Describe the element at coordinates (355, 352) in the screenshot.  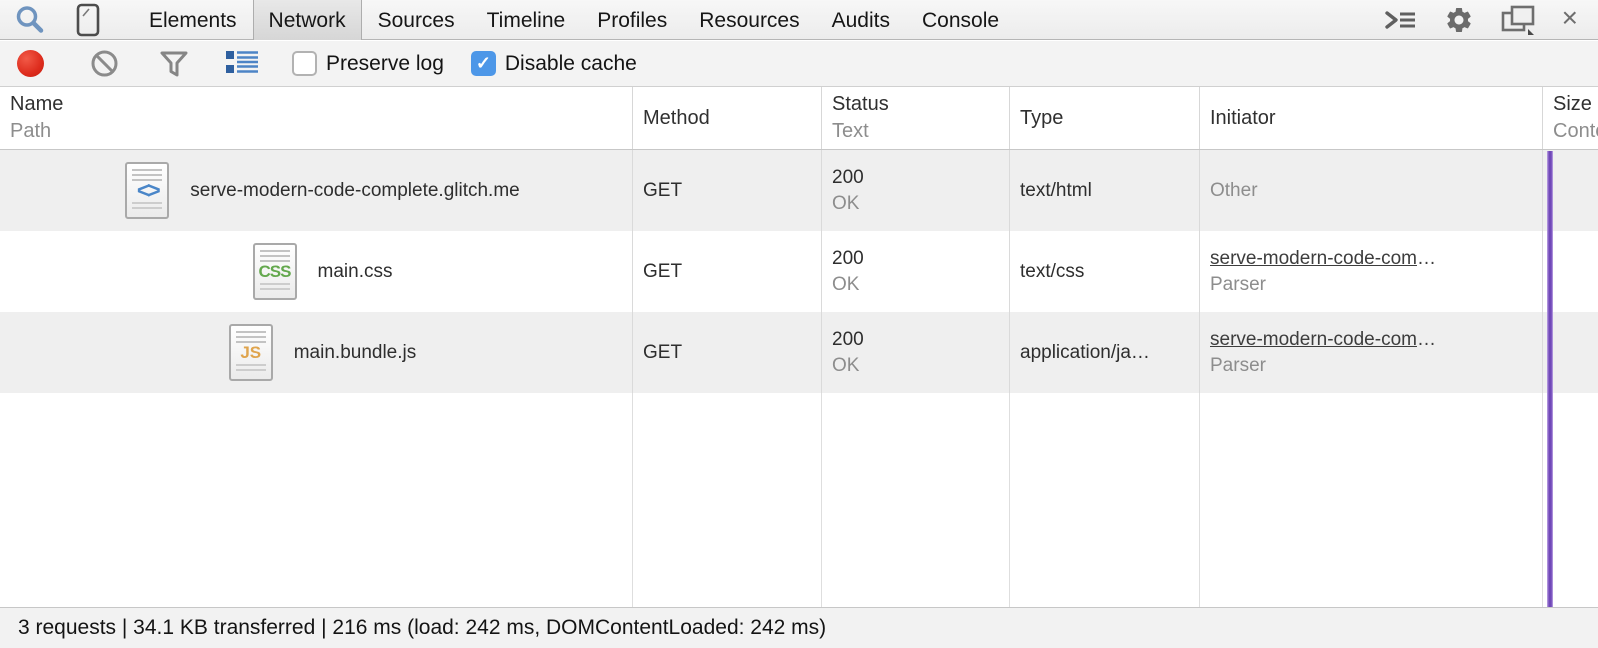
I see `request-name: main.bundle.js` at that location.